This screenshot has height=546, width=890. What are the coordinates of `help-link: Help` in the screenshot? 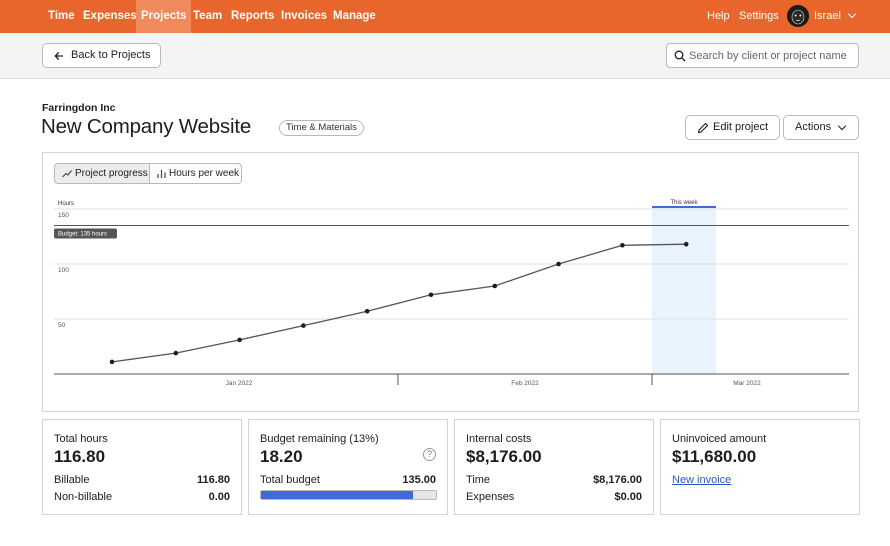 It's located at (718, 16).